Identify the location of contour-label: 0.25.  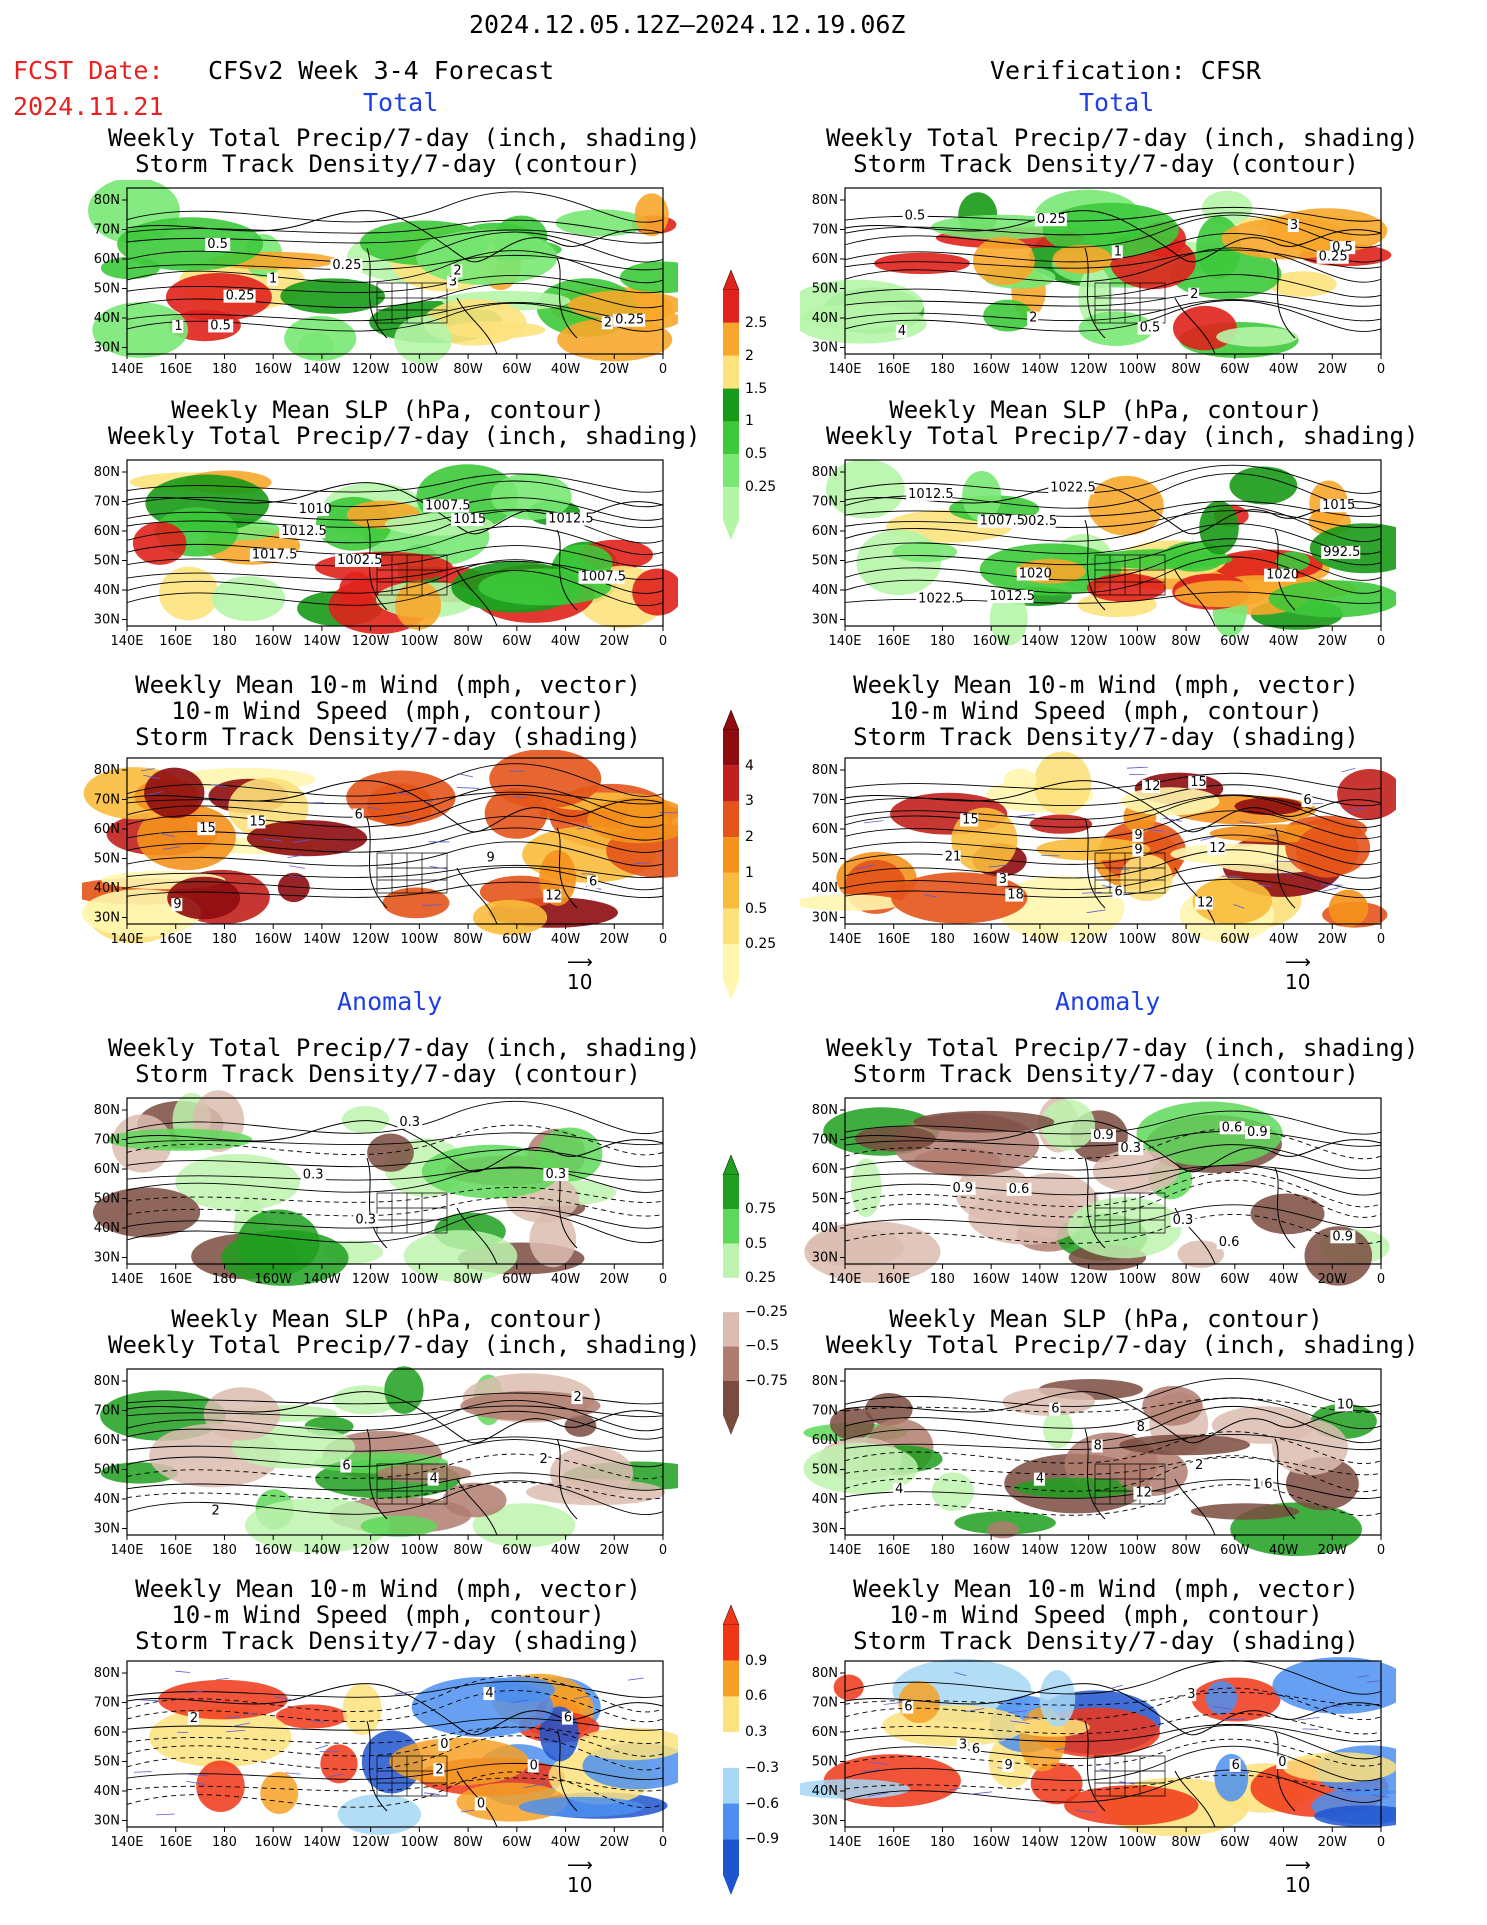
(240, 296).